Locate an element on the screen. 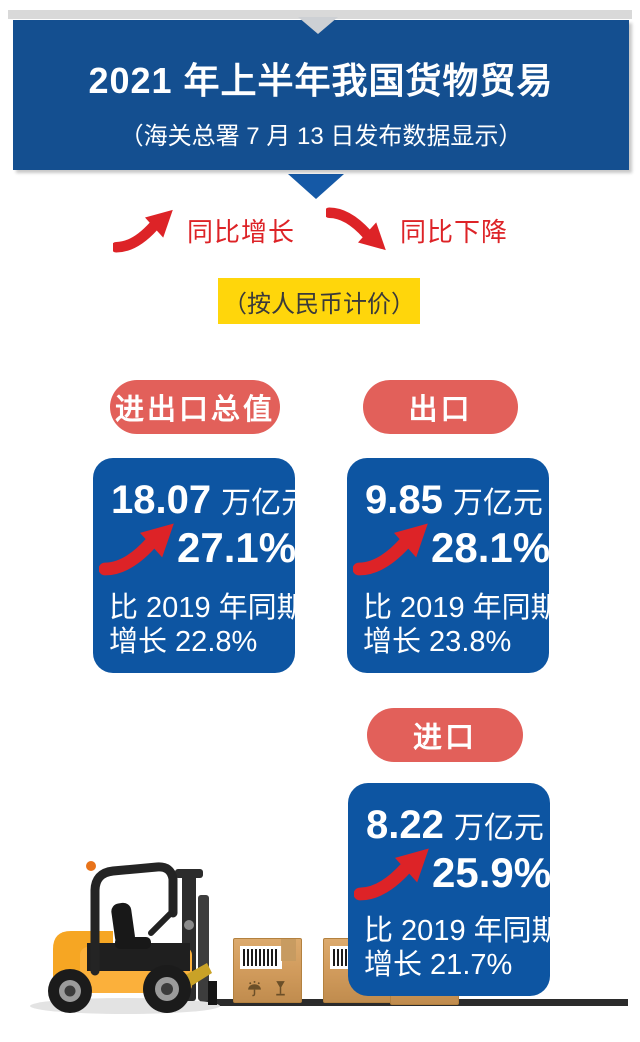 The image size is (640, 1042). fragile-glass-icon is located at coordinates (280, 988).